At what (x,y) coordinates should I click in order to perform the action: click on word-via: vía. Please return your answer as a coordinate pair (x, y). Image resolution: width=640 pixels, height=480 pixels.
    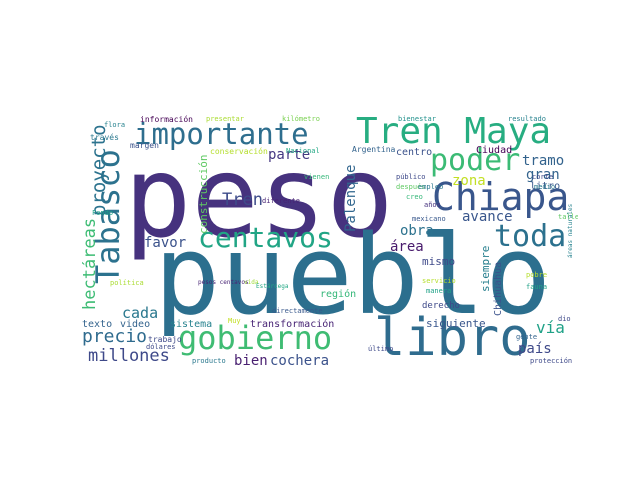
    Looking at the image, I should click on (550, 327).